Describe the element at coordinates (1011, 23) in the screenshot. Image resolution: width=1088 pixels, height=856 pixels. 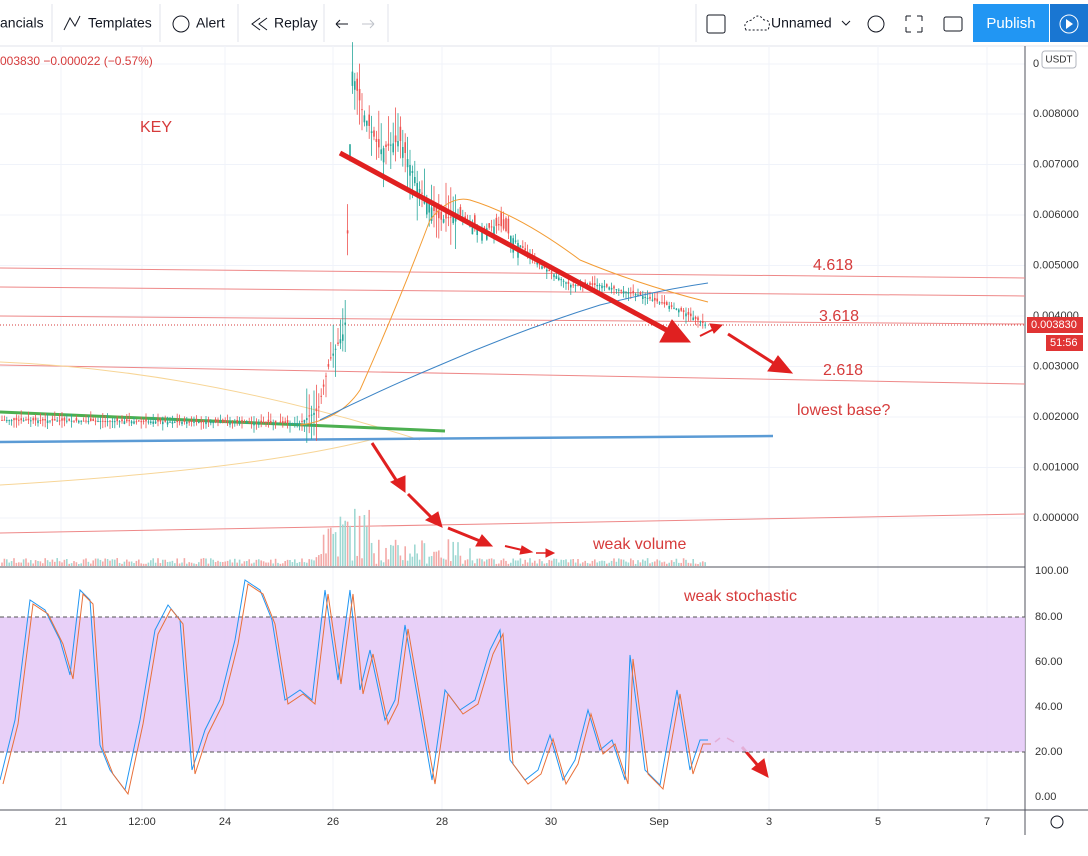
I see `publish-button` at that location.